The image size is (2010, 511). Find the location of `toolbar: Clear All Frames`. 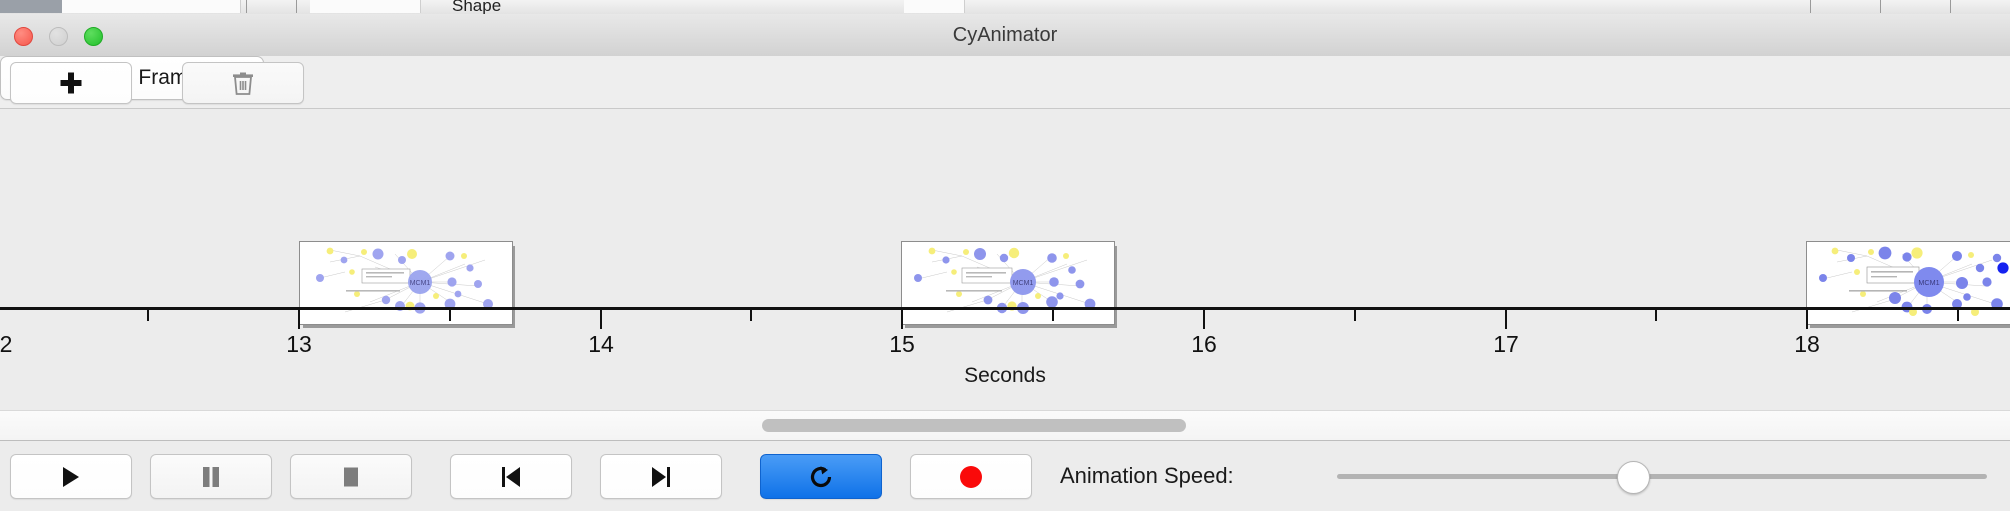

toolbar: Clear All Frames is located at coordinates (1005, 82).